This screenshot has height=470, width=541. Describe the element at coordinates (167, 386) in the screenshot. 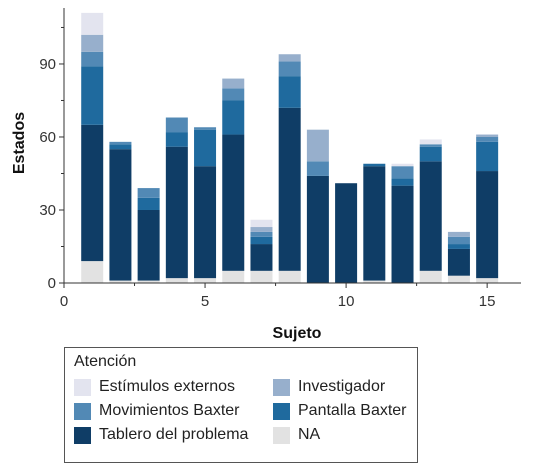

I see `legend-label: Estímulos externos` at that location.